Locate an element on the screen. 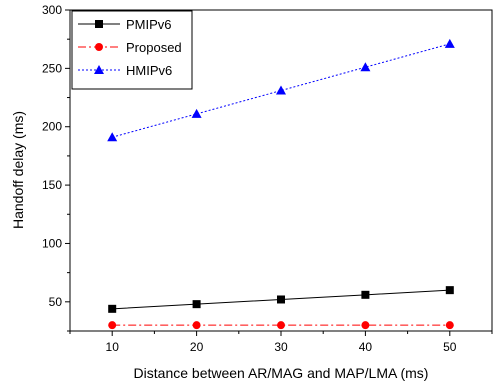  x-tick-label: 50 is located at coordinates (450, 347).